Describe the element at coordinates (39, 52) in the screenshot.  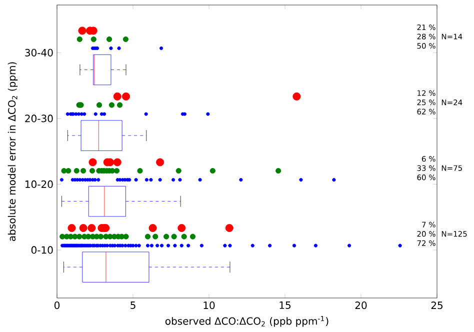
I see `y-tick-label: 30-40` at that location.